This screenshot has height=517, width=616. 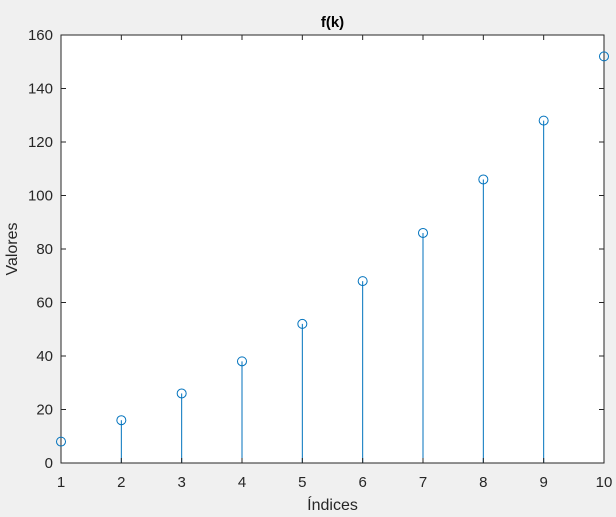 What do you see at coordinates (604, 482) in the screenshot?
I see `x-tick-label: 10` at bounding box center [604, 482].